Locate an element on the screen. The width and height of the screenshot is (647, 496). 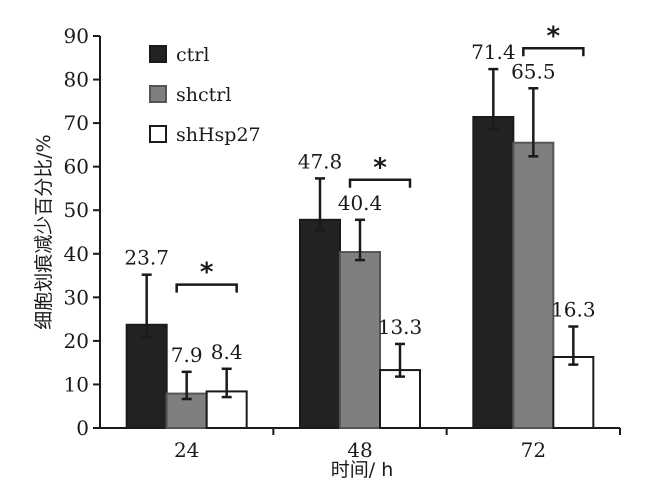
y-tick-label: 50 is located at coordinates (76, 210).